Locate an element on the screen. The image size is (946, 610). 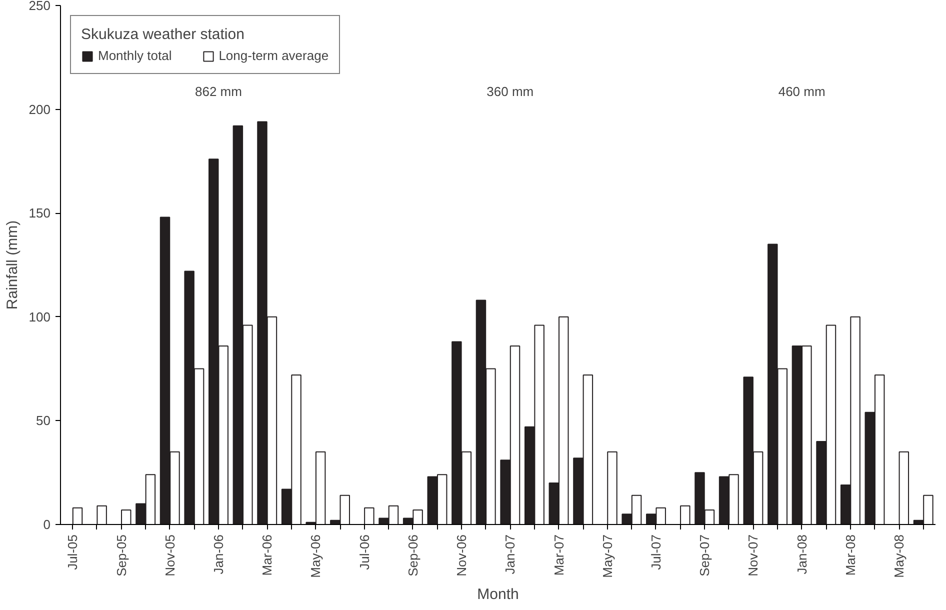
x-tick-label: Jan-07 is located at coordinates (510, 554).